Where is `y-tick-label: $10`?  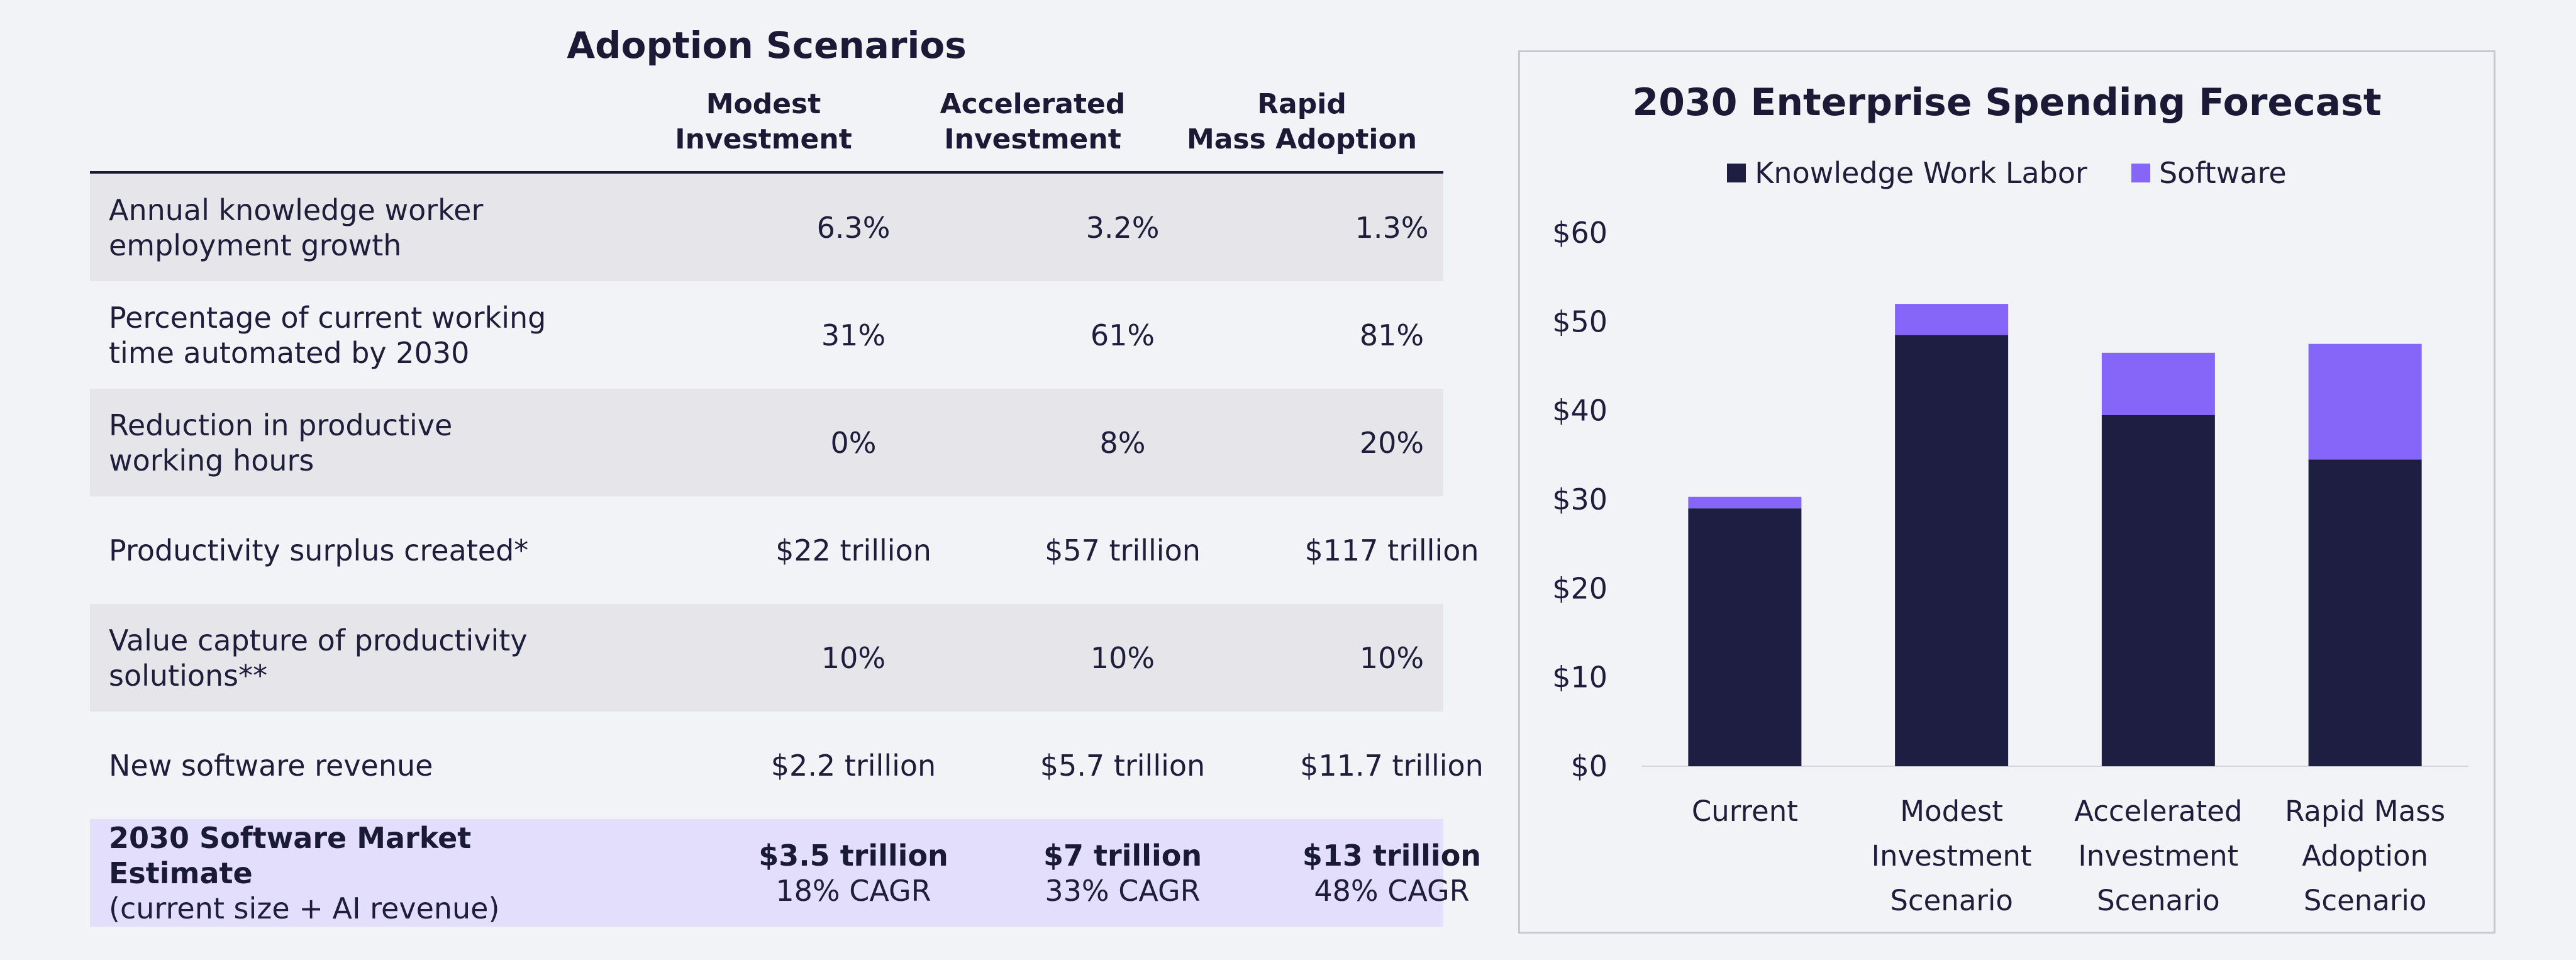
y-tick-label: $10 is located at coordinates (1579, 678).